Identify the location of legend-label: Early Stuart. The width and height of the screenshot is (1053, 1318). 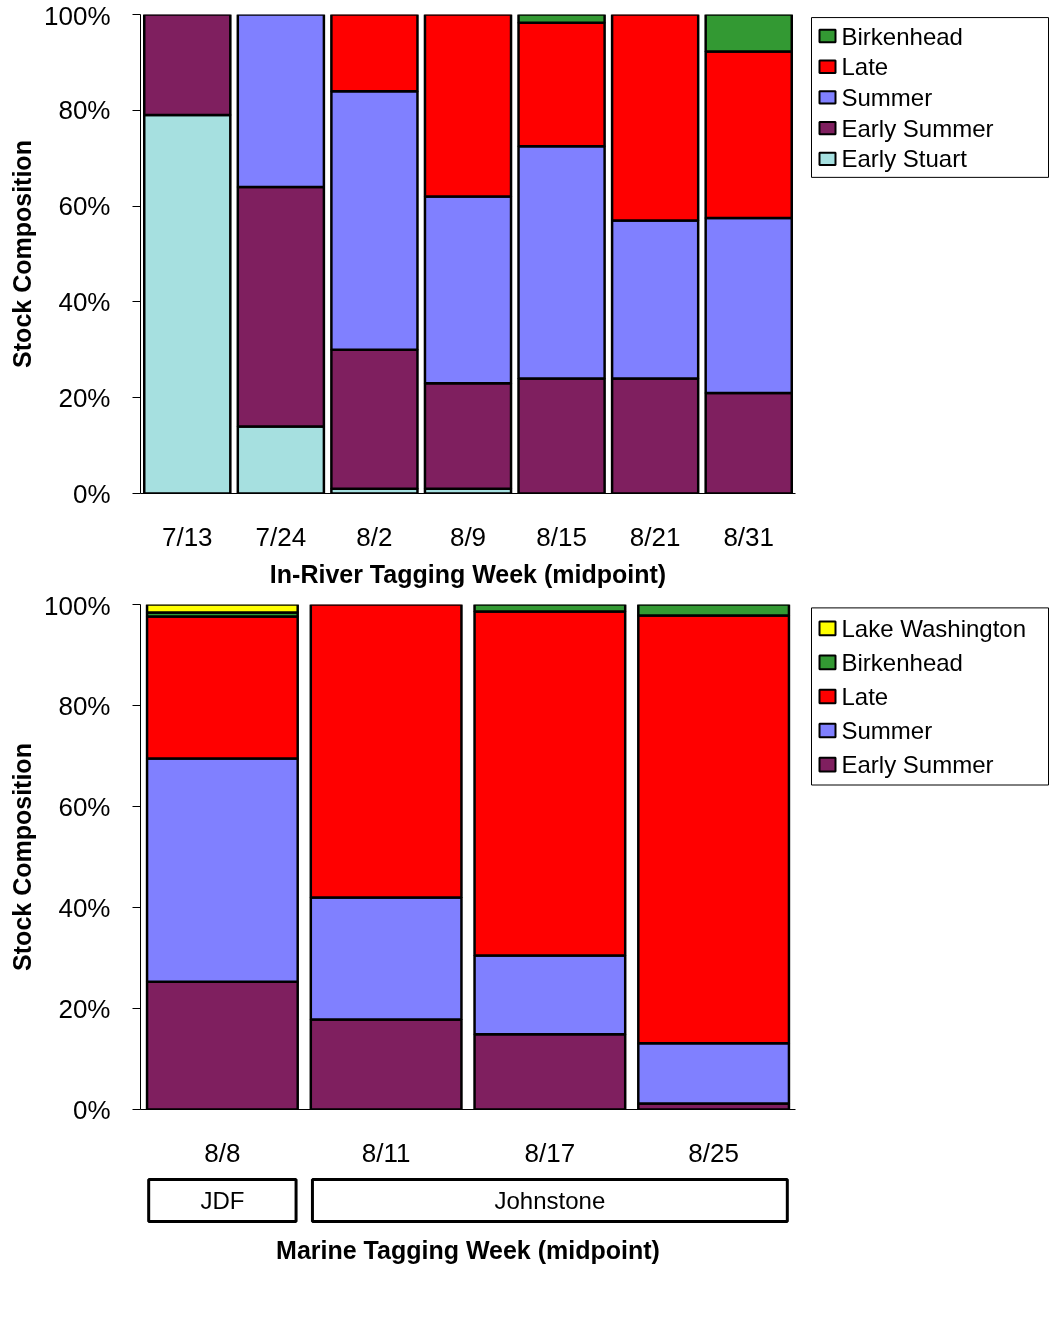
(904, 159).